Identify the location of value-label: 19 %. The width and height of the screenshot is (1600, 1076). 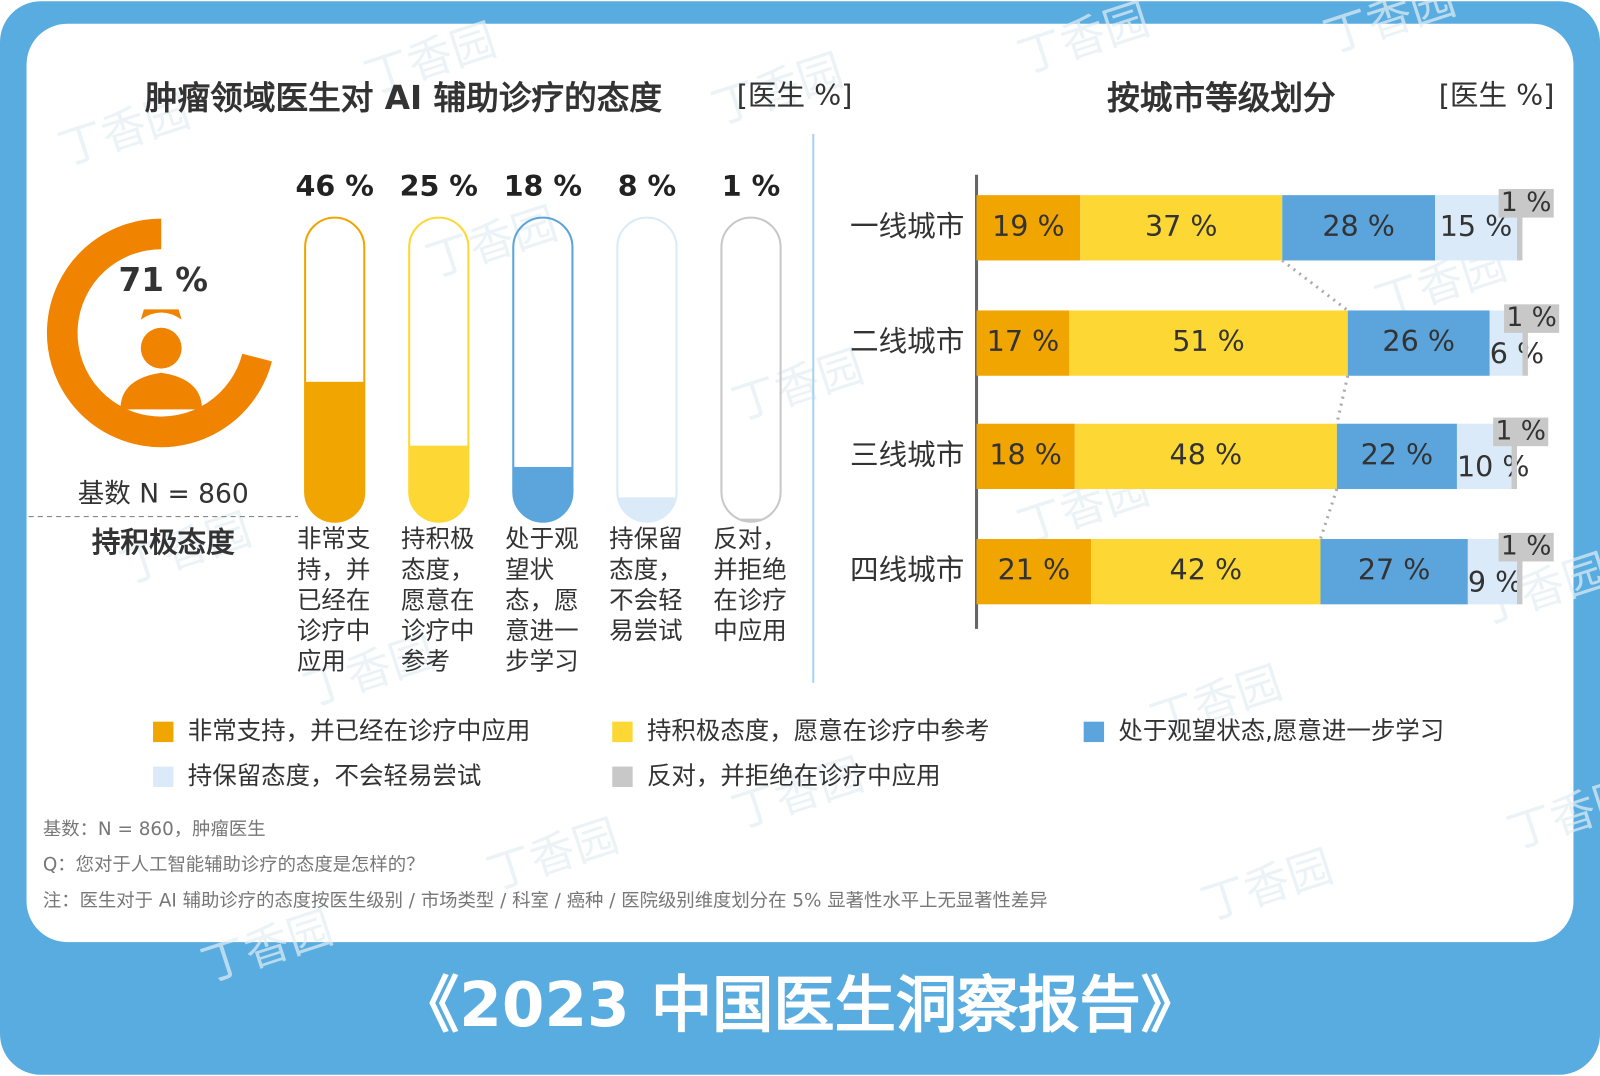
(1028, 226).